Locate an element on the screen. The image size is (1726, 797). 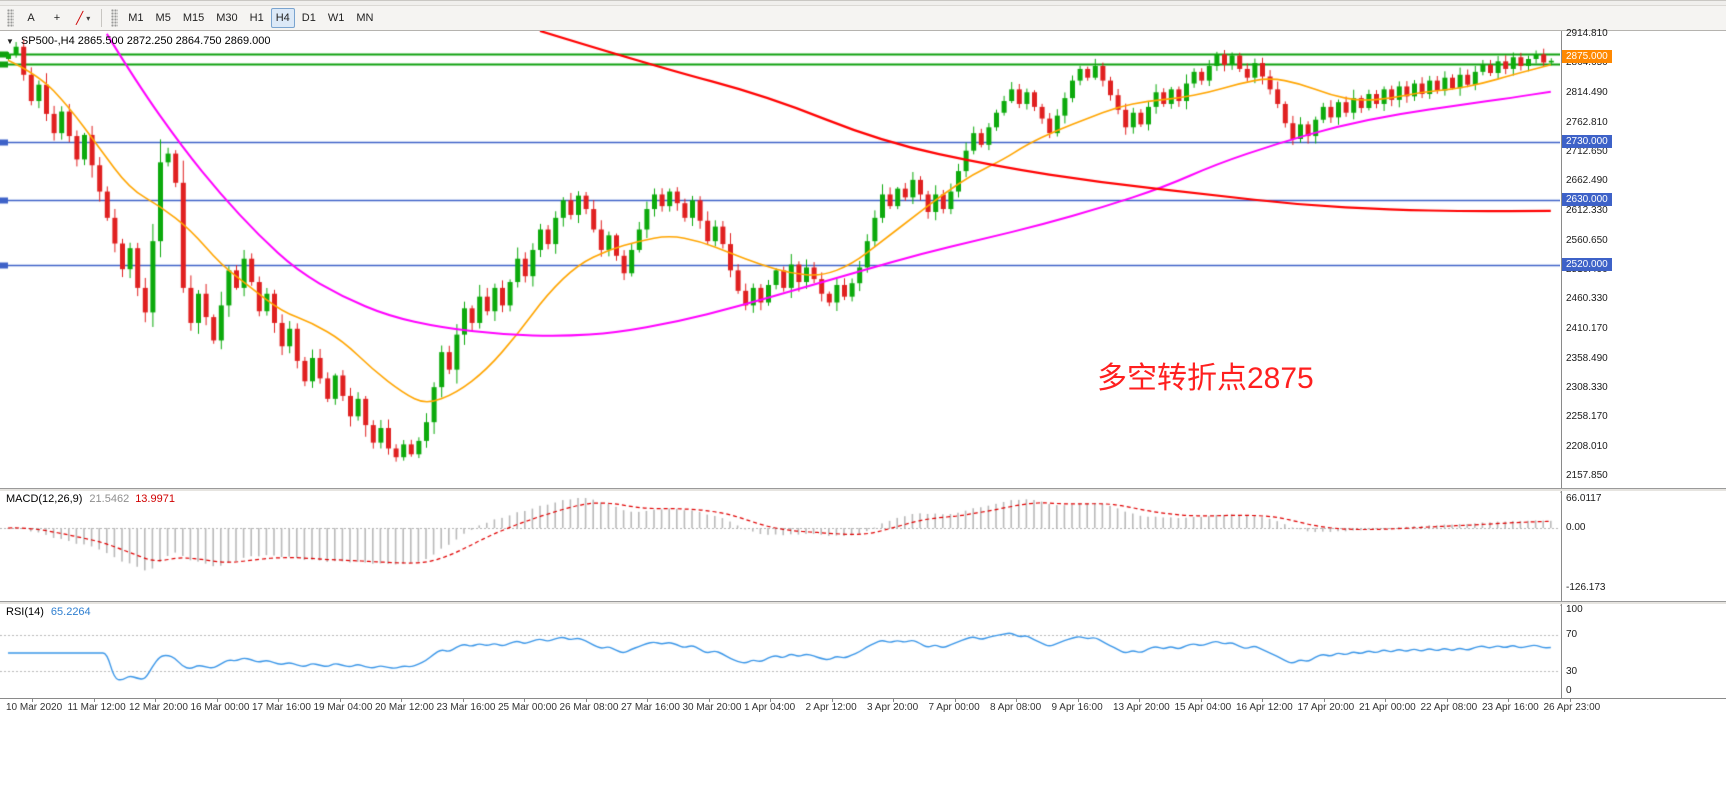
macd-axis-label: 66.0117 is located at coordinates (1584, 498).